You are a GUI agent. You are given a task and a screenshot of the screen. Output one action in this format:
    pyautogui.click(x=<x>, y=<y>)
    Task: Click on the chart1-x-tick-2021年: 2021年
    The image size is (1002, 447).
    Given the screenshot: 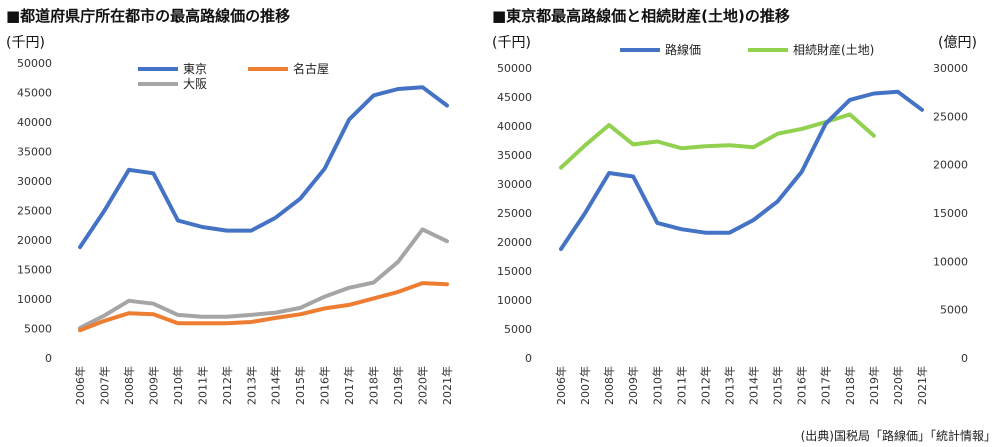 What is the action you would take?
    pyautogui.click(x=447, y=385)
    